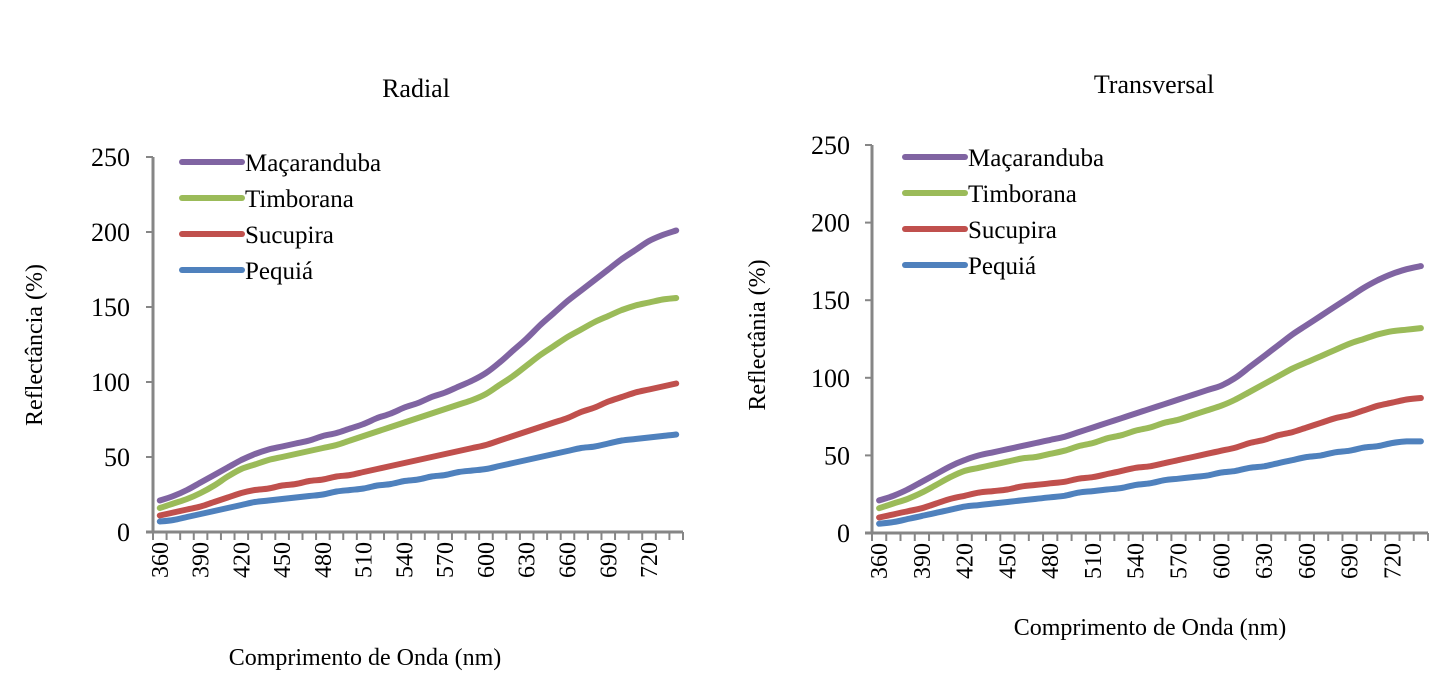  Describe the element at coordinates (35, 345) in the screenshot. I see `y-axis-title: Reflectância (%)` at that location.